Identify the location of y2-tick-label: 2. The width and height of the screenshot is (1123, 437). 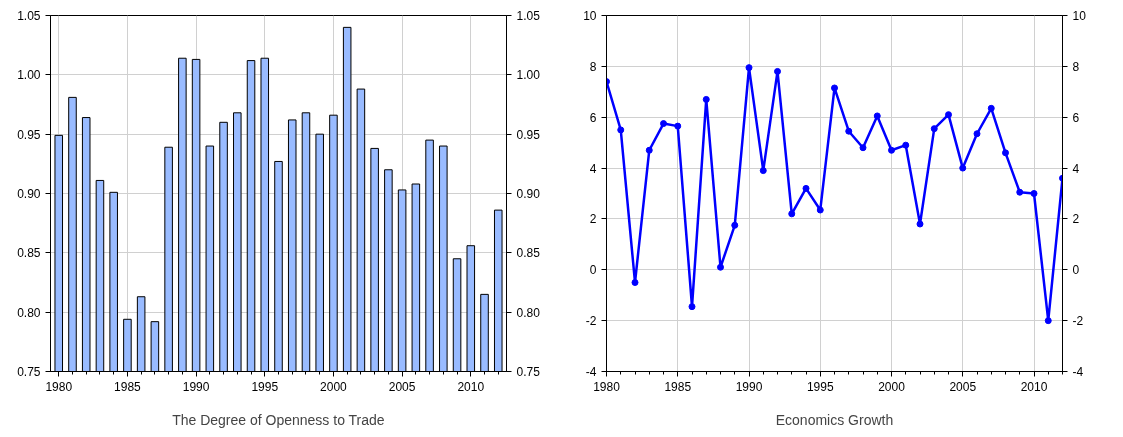
(1076, 219).